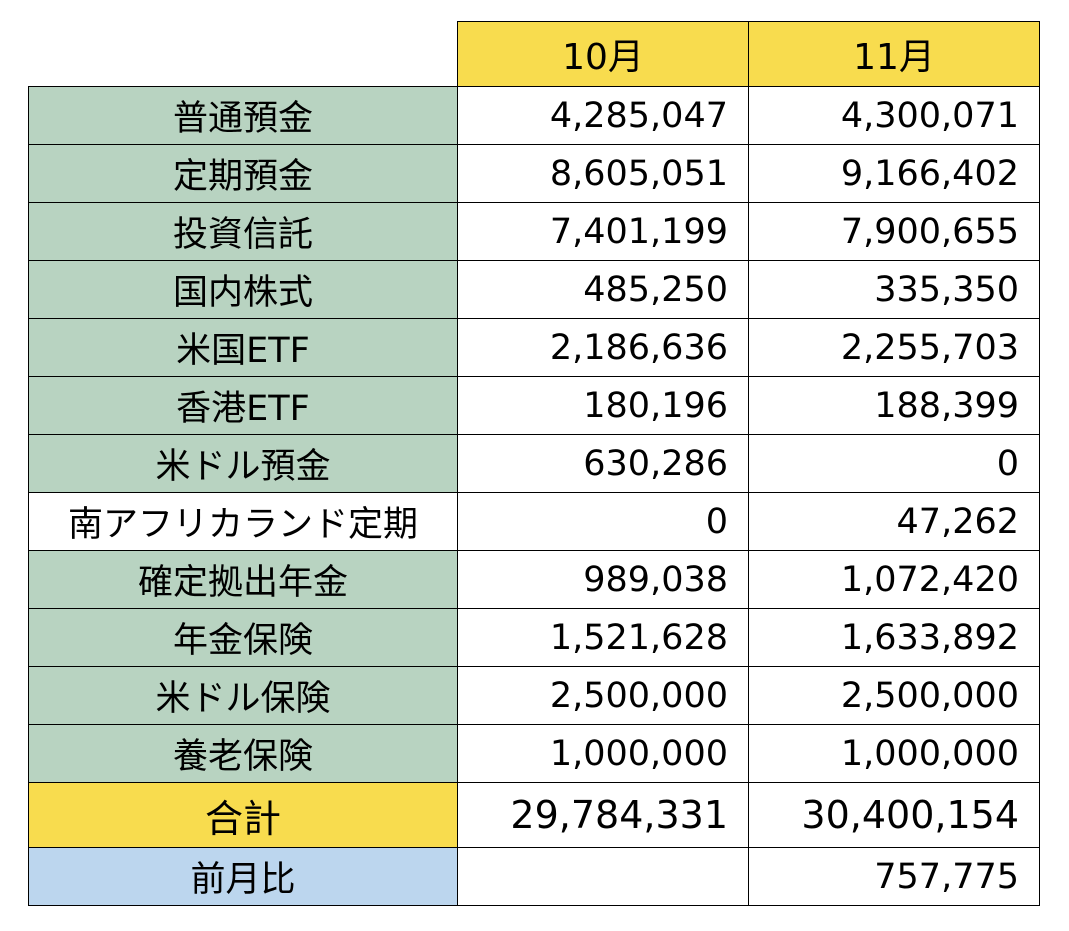 The image size is (1069, 931). What do you see at coordinates (243, 173) in the screenshot?
I see `row-label: 定期預金` at bounding box center [243, 173].